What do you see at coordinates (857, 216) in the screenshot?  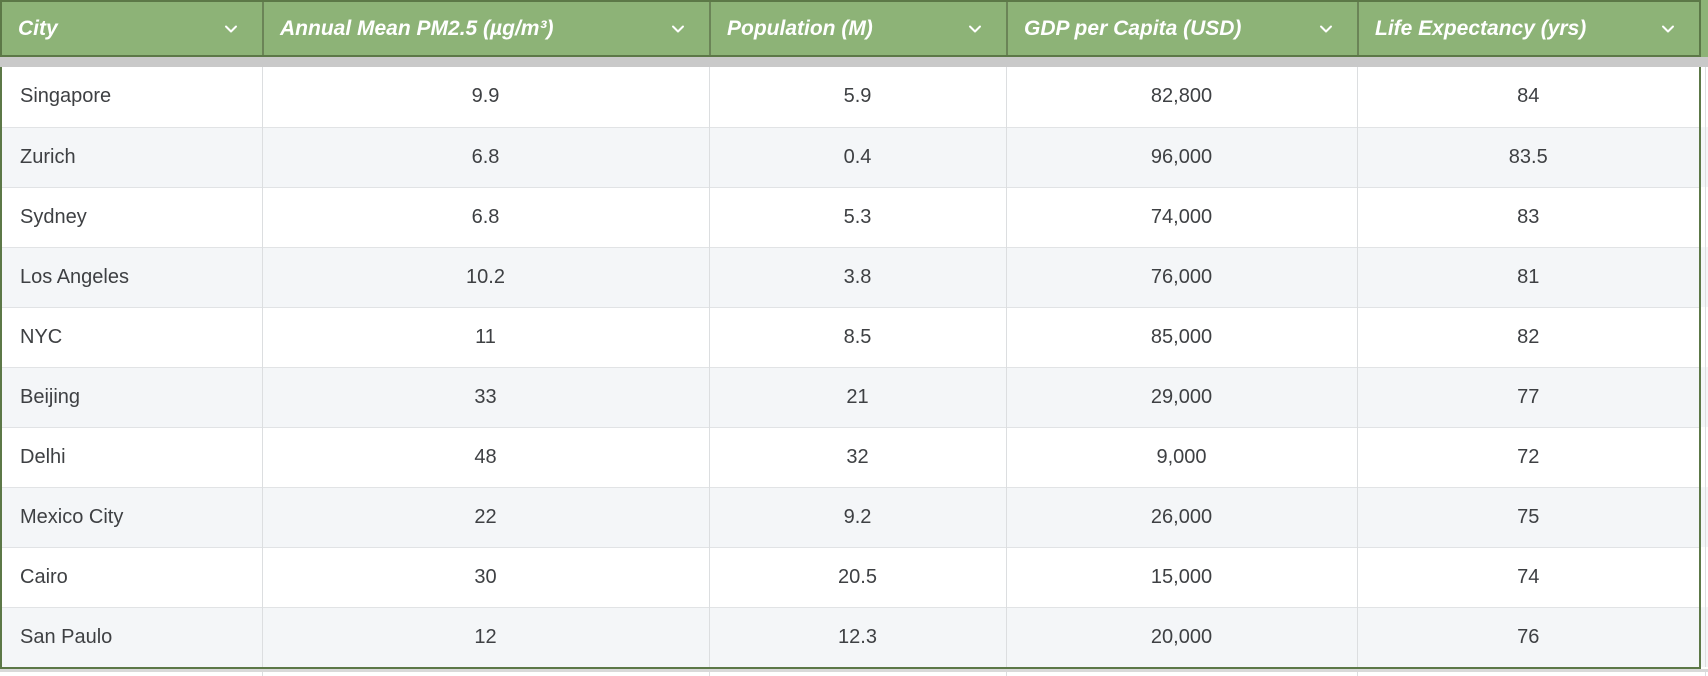 I see `cell-population: 5.3` at bounding box center [857, 216].